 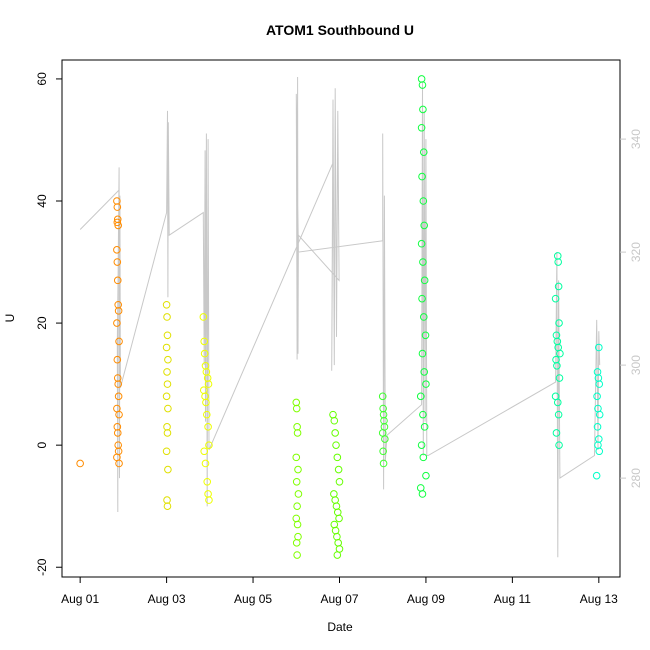 I want to click on x-tick-label: Aug 13, so click(x=599, y=599).